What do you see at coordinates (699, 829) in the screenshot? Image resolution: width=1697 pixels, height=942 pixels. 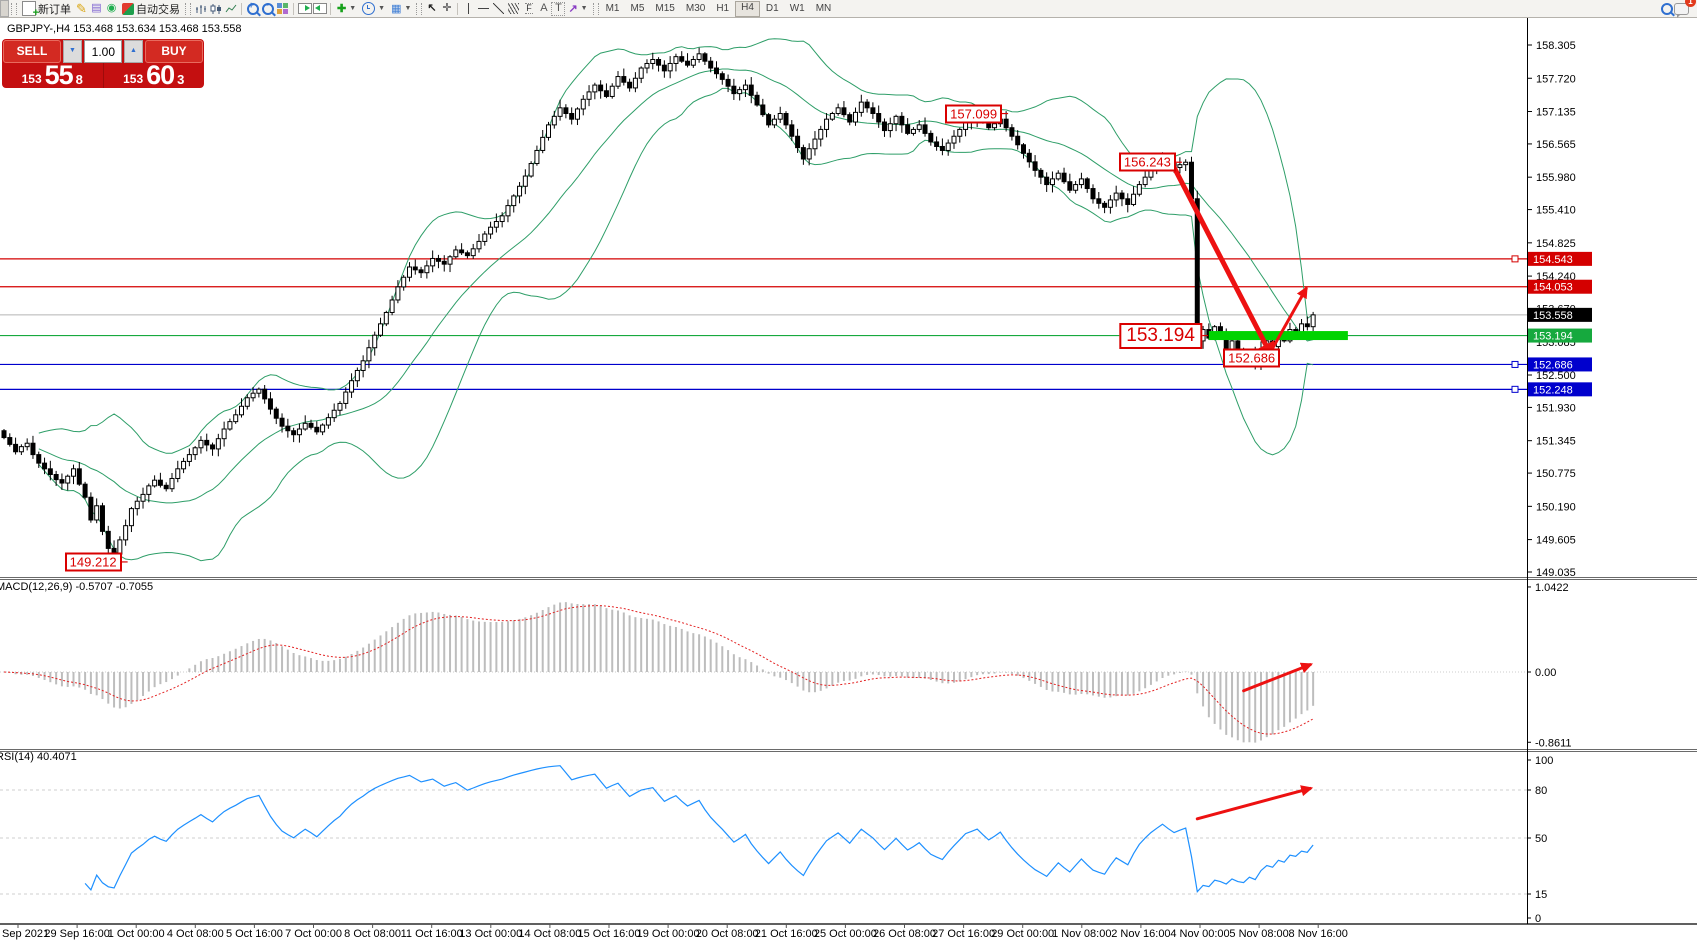 I see `rsi-line` at bounding box center [699, 829].